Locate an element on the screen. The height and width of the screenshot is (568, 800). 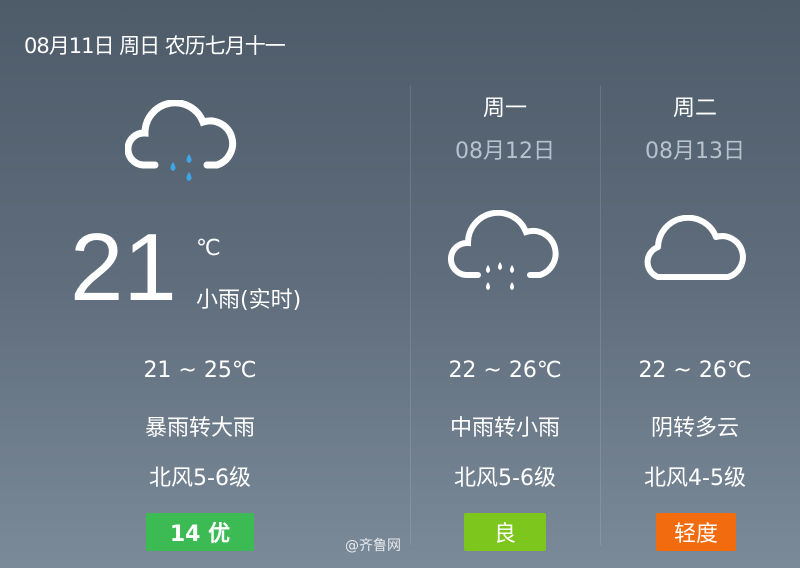
temp-unit: ℃ is located at coordinates (208, 248).